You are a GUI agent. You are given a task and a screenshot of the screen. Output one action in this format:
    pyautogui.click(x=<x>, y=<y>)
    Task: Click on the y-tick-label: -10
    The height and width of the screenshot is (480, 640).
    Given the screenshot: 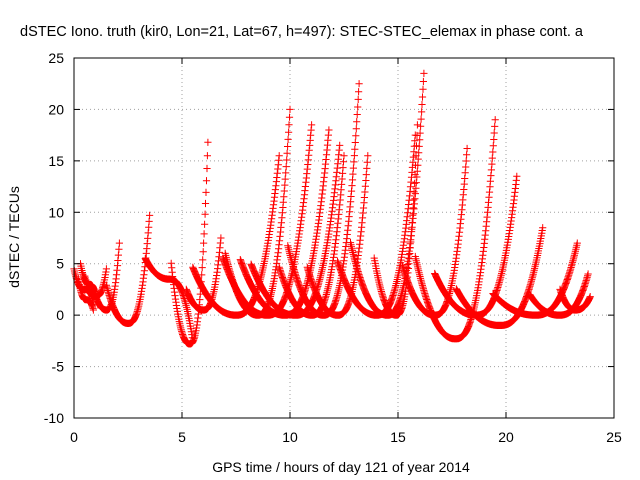 What is the action you would take?
    pyautogui.click(x=54, y=418)
    